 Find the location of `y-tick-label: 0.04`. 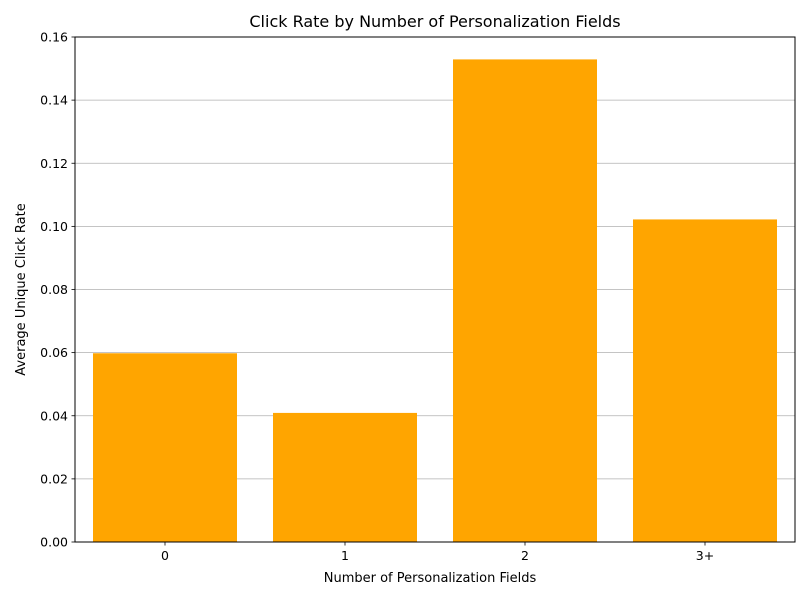

y-tick-label: 0.04 is located at coordinates (54, 415).